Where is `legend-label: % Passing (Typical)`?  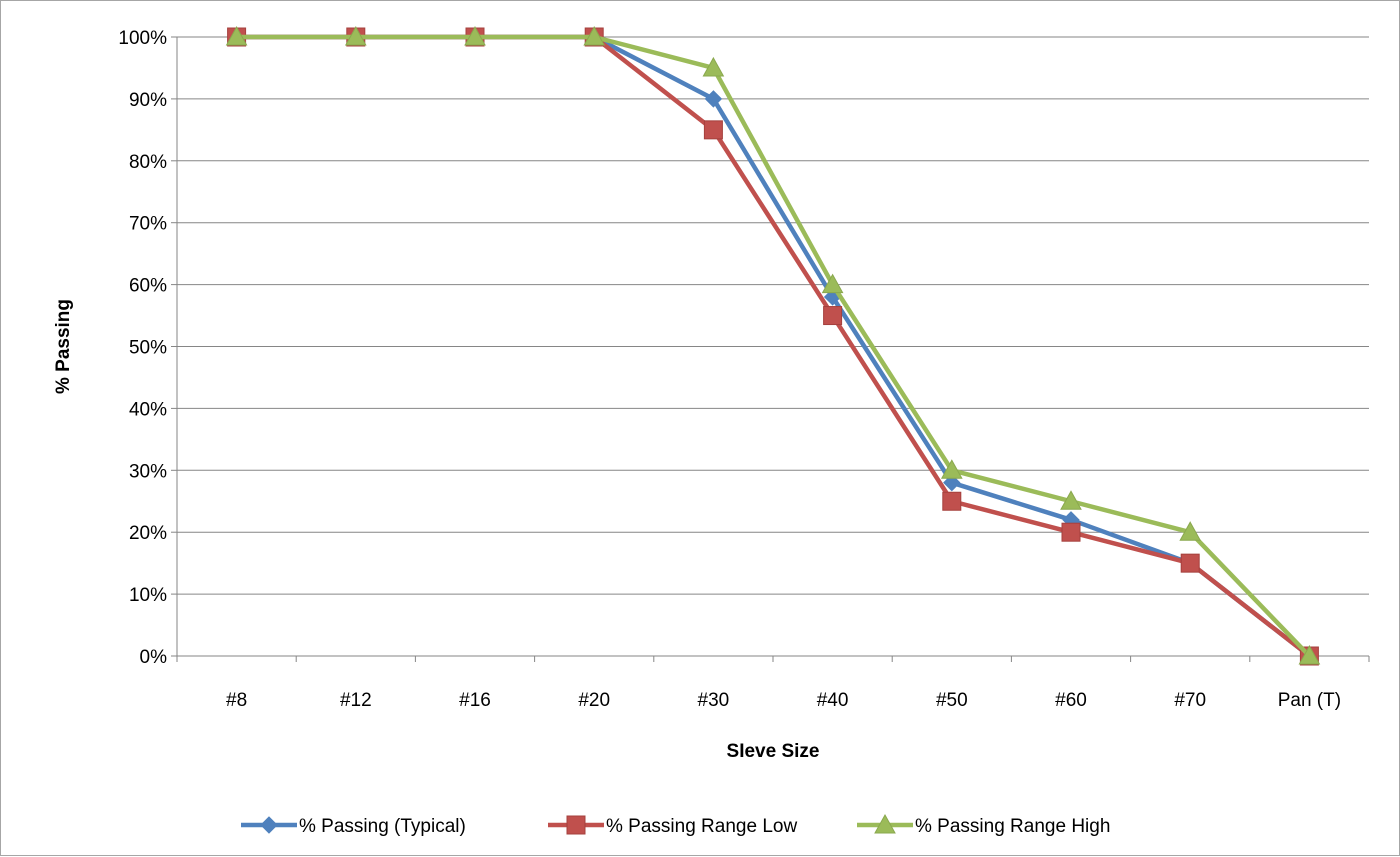
legend-label: % Passing (Typical) is located at coordinates (382, 826).